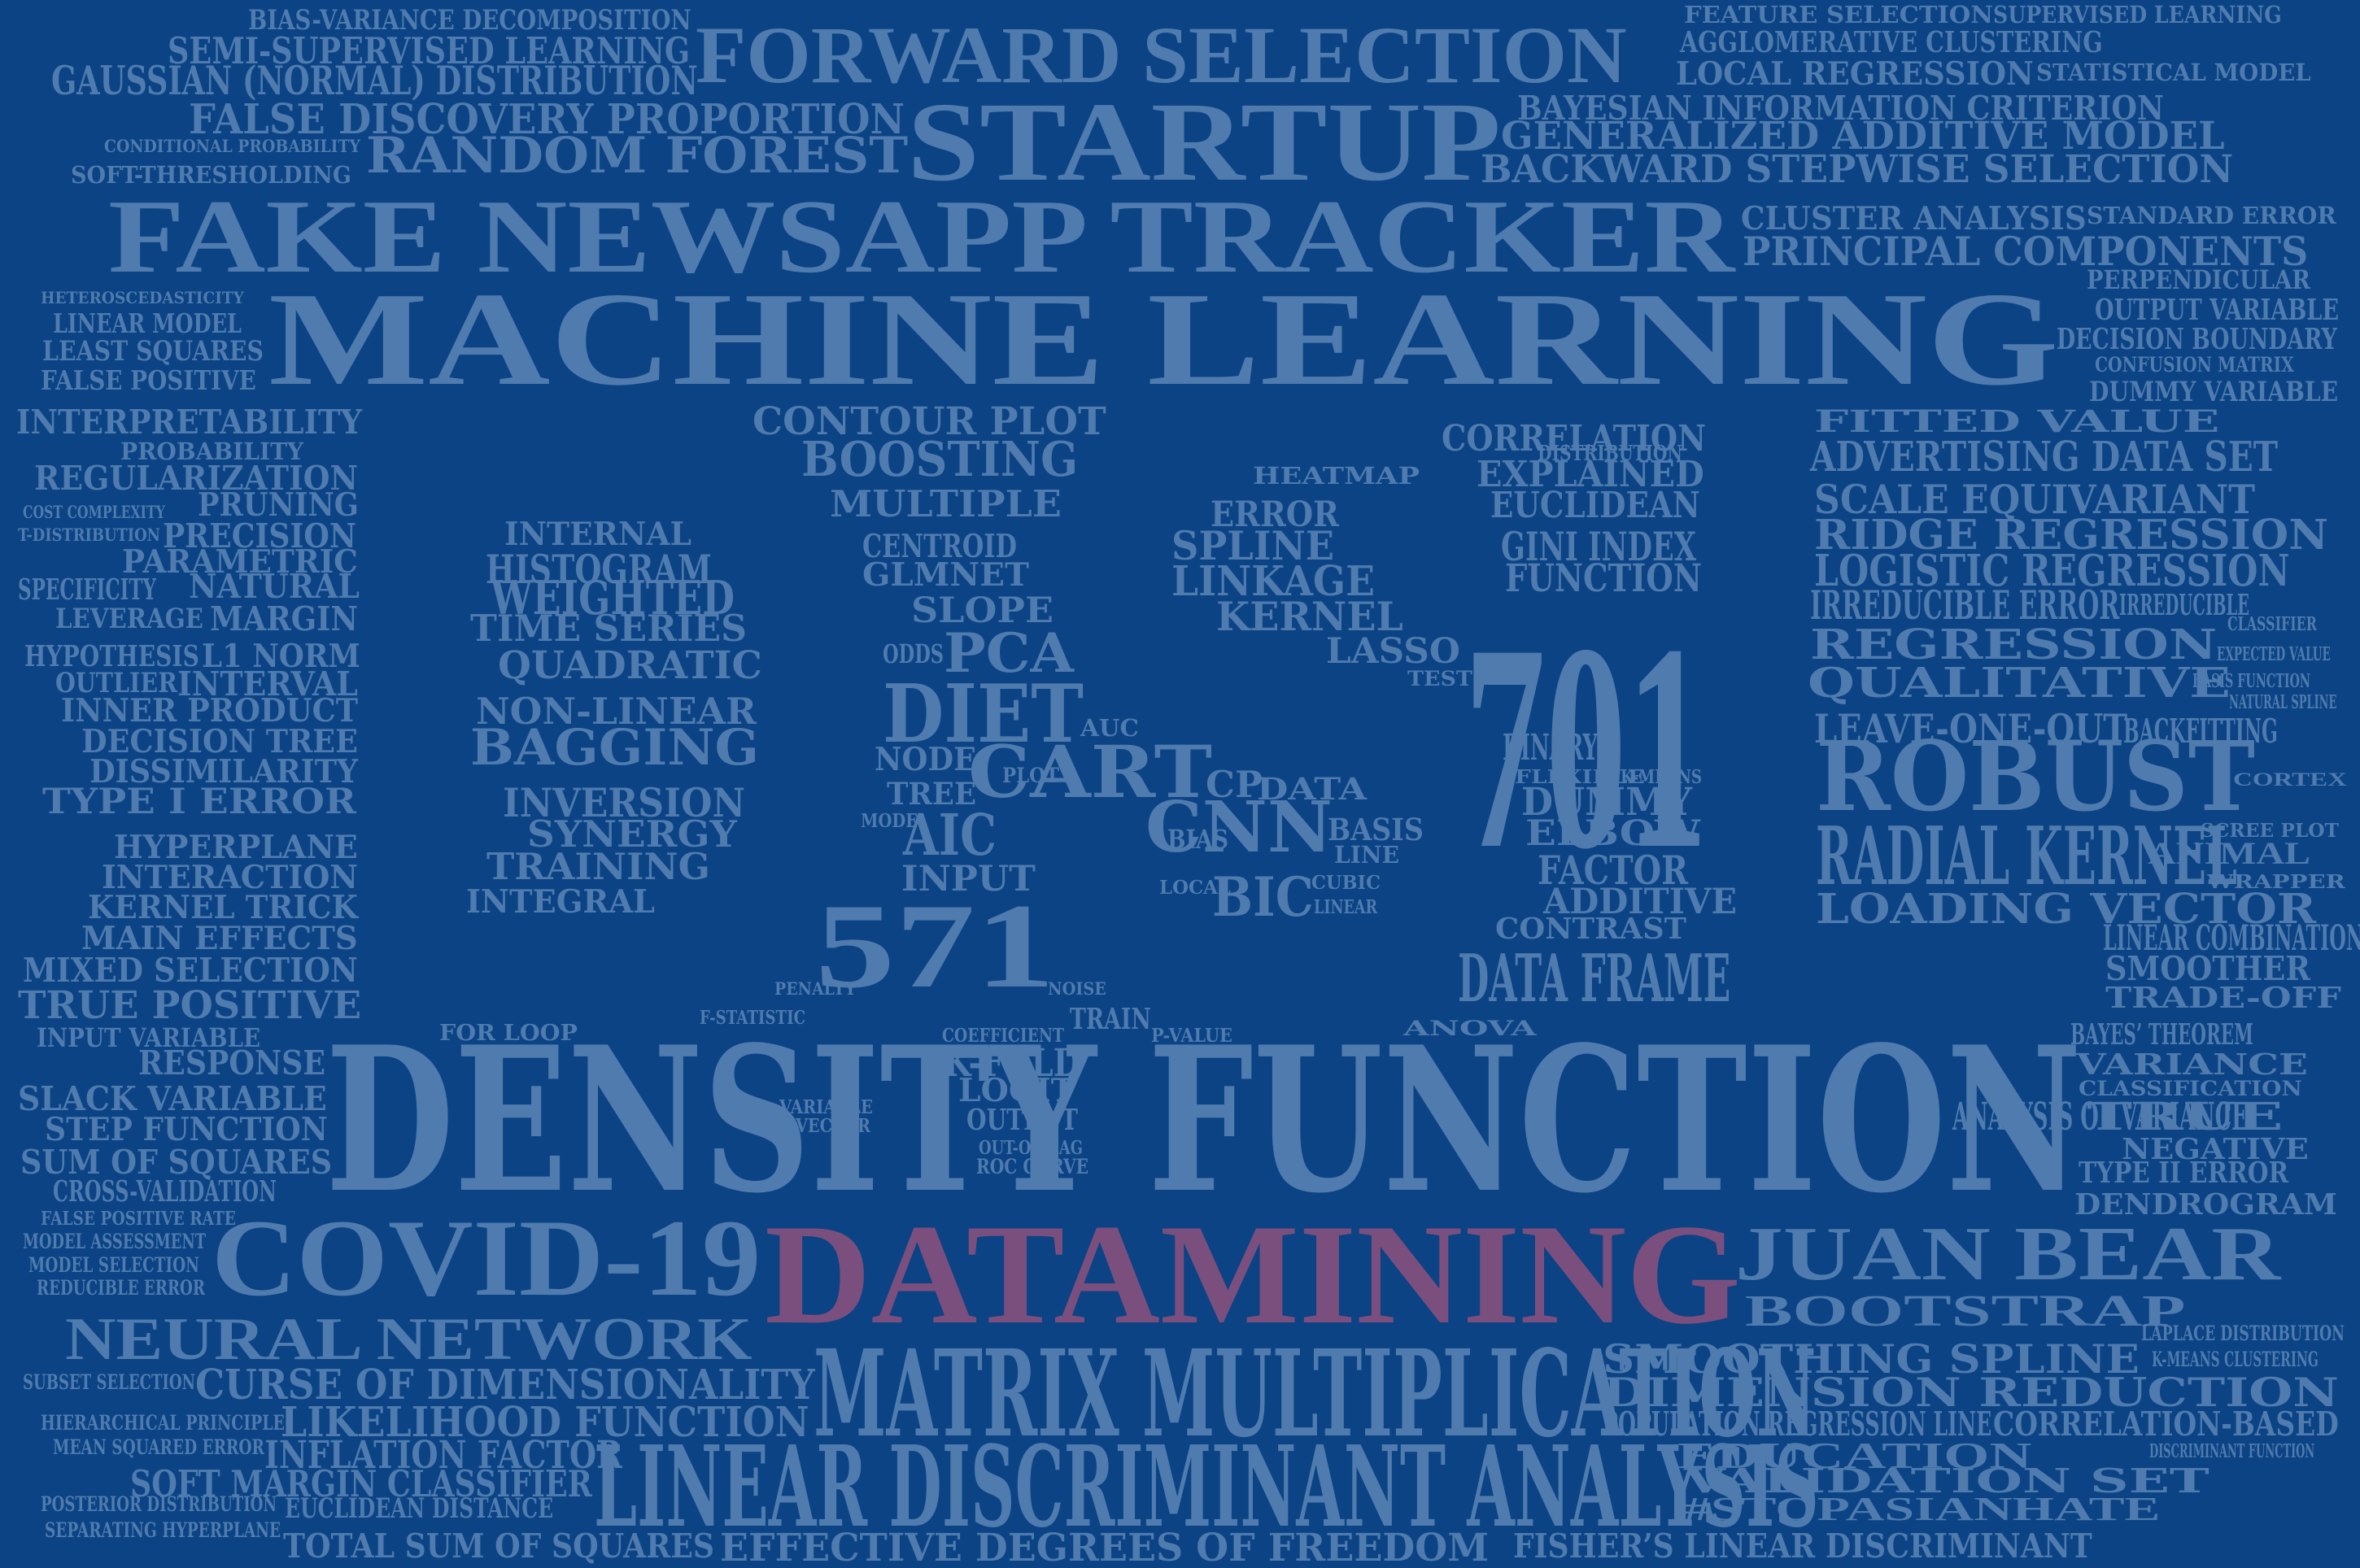 The height and width of the screenshot is (1568, 2360). What do you see at coordinates (409, 1339) in the screenshot?
I see `word-neural-network: NEURAL NETWORK` at bounding box center [409, 1339].